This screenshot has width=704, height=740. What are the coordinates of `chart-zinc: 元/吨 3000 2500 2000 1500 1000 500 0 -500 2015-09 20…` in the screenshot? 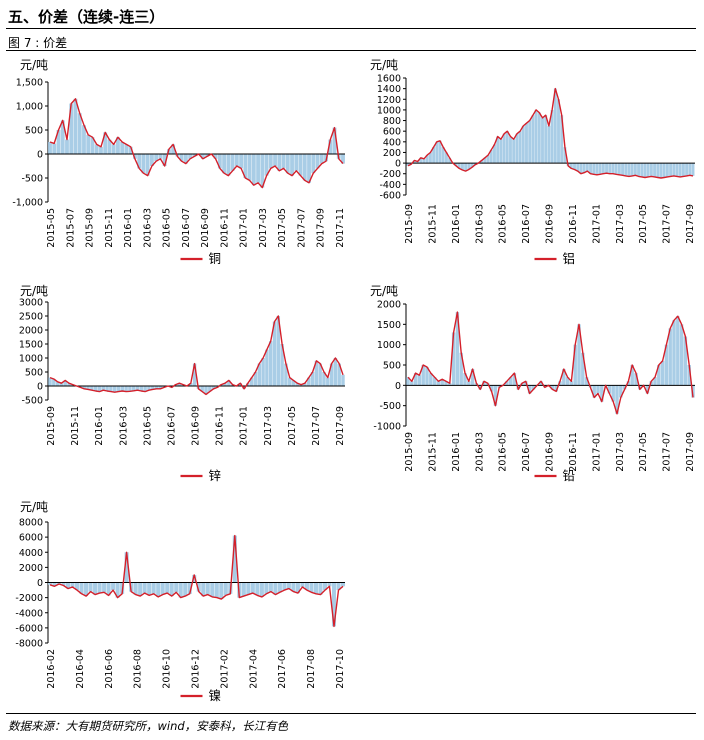 It's located at (175, 387).